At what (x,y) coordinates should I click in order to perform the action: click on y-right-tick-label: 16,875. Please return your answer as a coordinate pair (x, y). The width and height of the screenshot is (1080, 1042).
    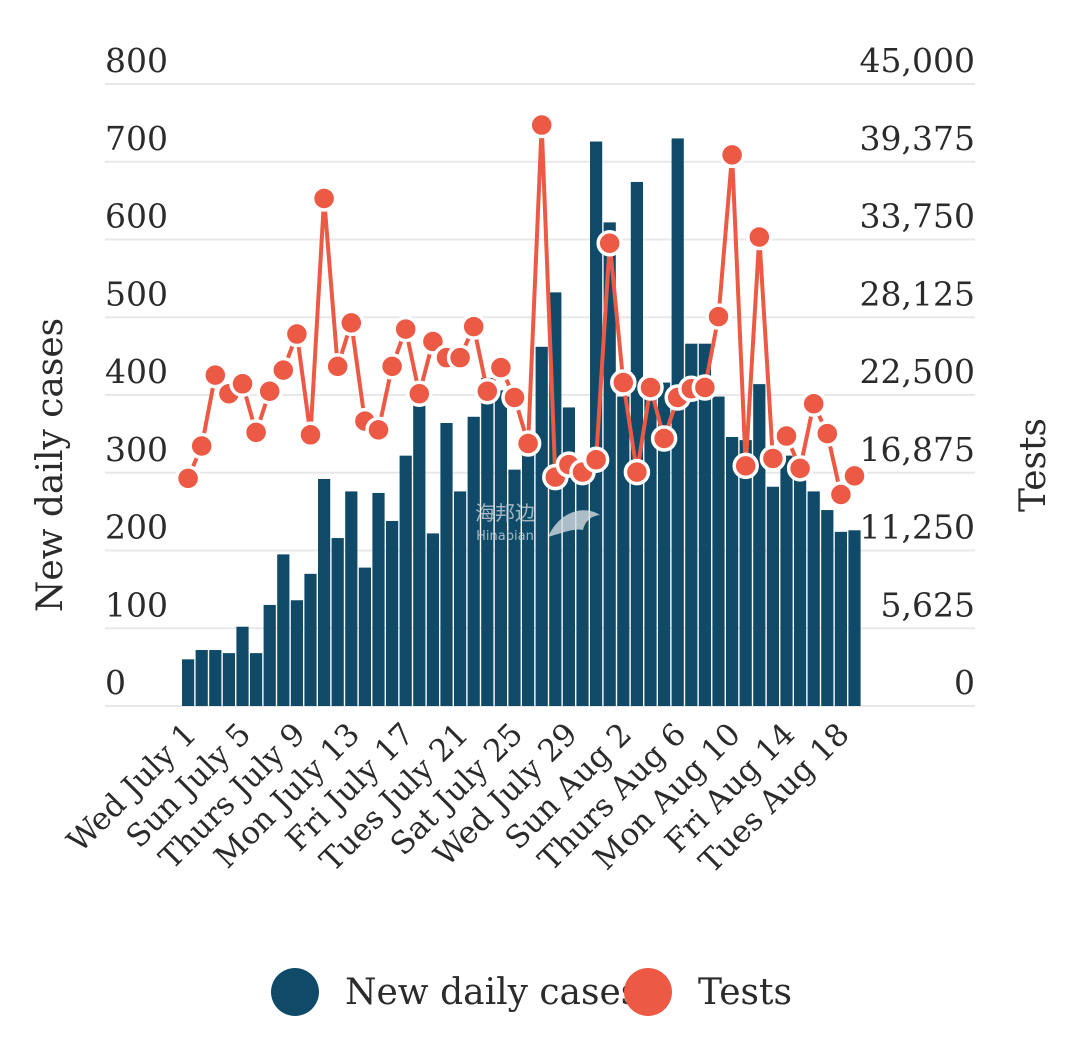
    Looking at the image, I should click on (917, 449).